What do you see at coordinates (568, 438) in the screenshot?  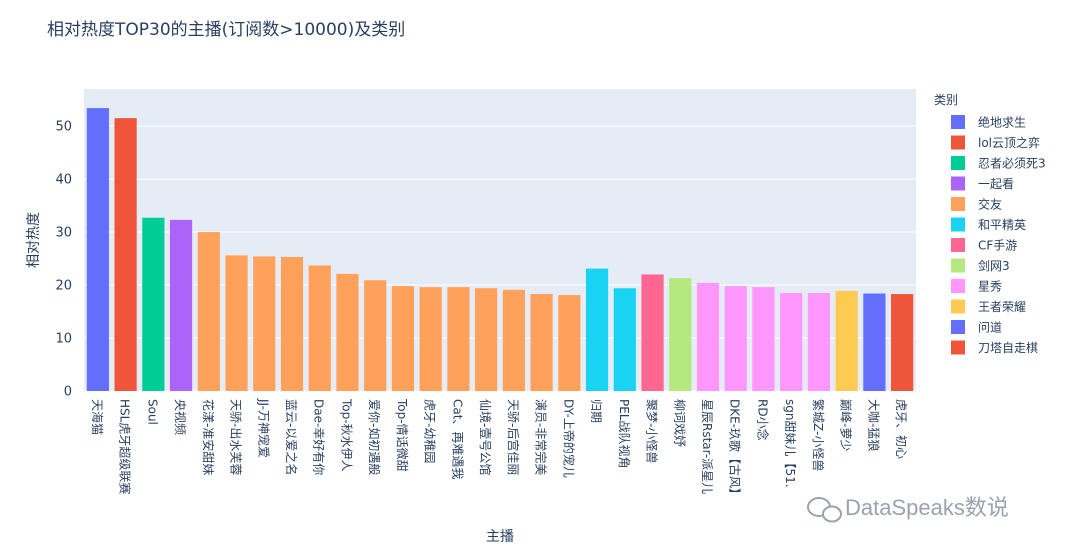 I see `x-tick-label: DY-上帝的宠儿` at bounding box center [568, 438].